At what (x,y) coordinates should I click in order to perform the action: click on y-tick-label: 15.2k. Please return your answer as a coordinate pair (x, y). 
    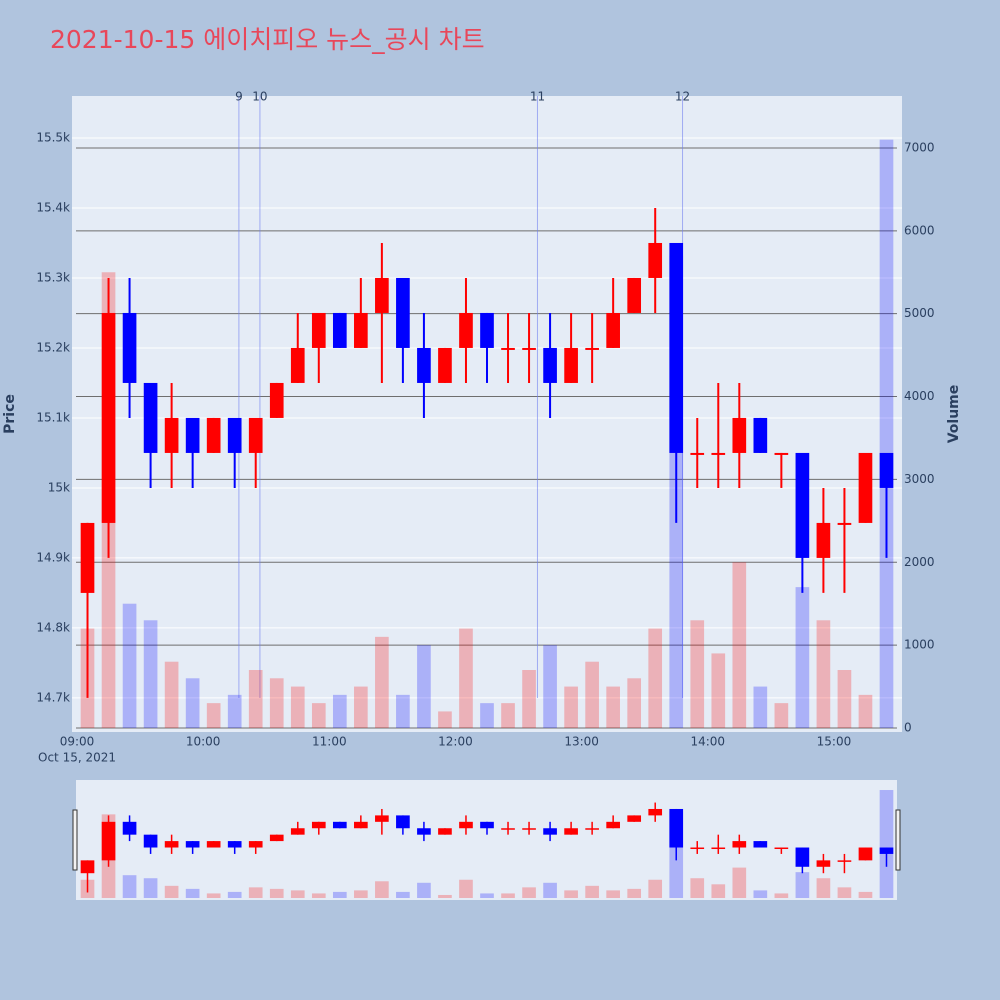
    Looking at the image, I should click on (53, 347).